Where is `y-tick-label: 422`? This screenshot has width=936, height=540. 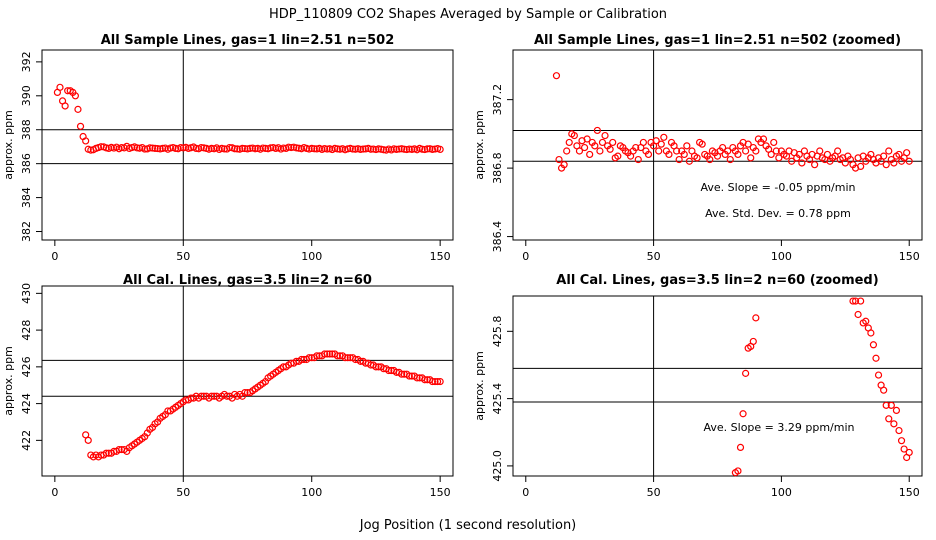
y-tick-label: 422 is located at coordinates (26, 440).